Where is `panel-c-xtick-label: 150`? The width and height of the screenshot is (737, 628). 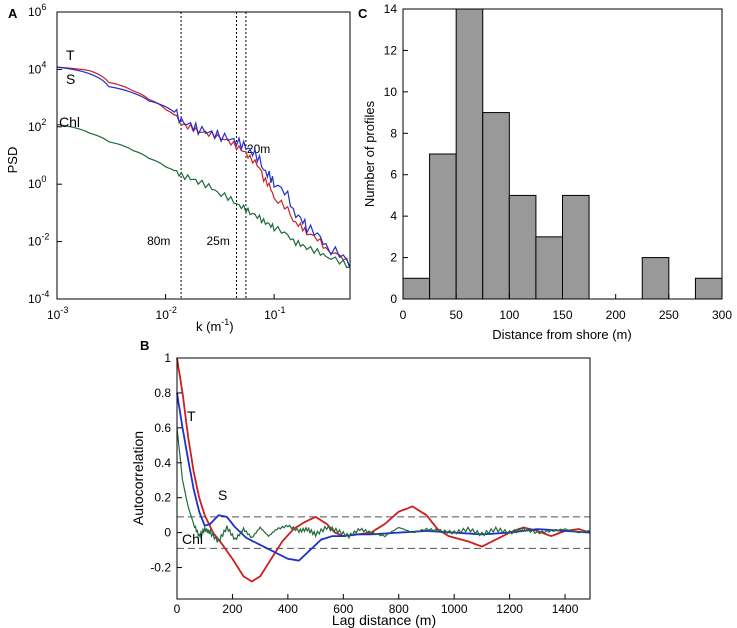 panel-c-xtick-label: 150 is located at coordinates (562, 315).